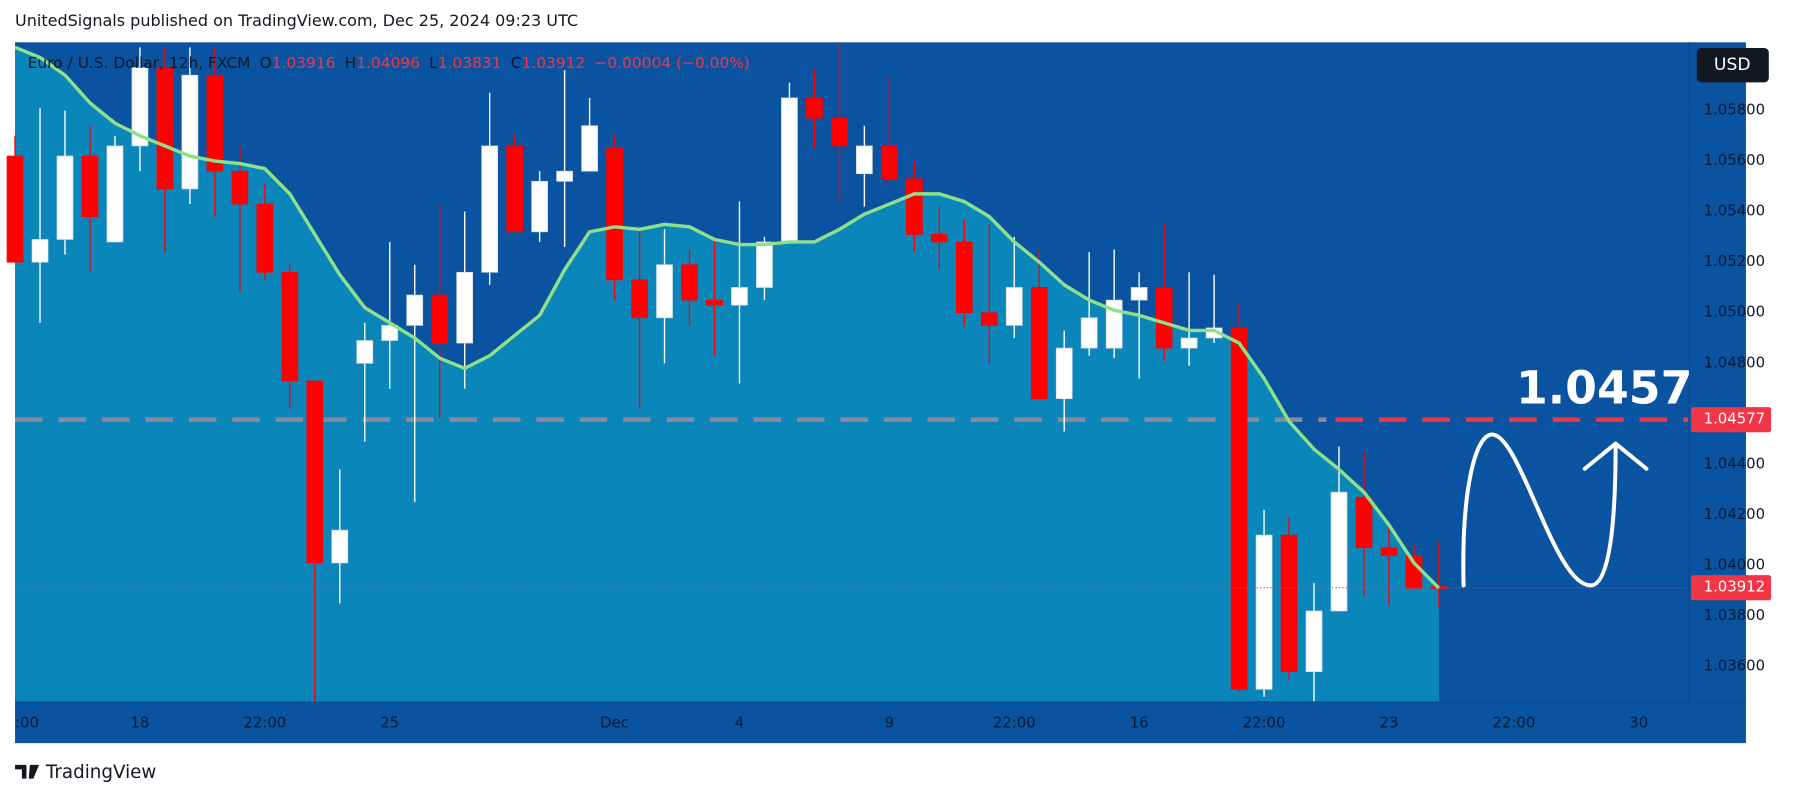  Describe the element at coordinates (1638, 723) in the screenshot. I see `x-tick-label: 30` at that location.